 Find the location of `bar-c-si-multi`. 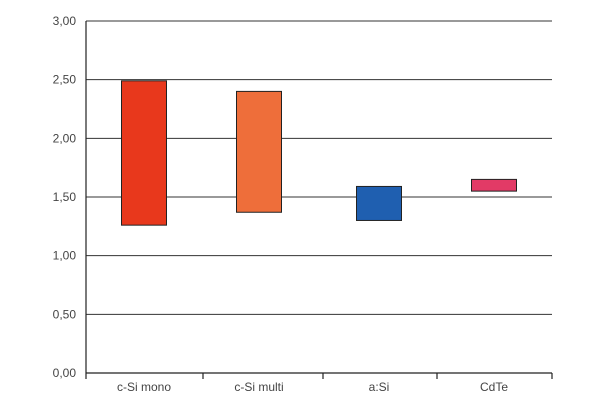

bar-c-si-multi is located at coordinates (259, 151).